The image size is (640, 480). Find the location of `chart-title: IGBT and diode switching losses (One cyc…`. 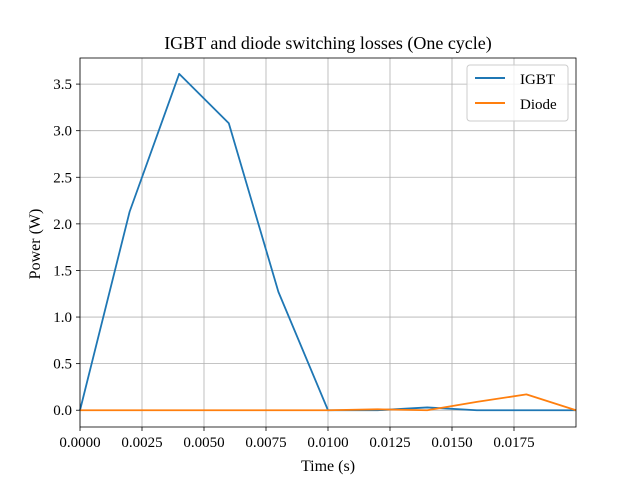

chart-title: IGBT and diode switching losses (One cyc… is located at coordinates (328, 43).